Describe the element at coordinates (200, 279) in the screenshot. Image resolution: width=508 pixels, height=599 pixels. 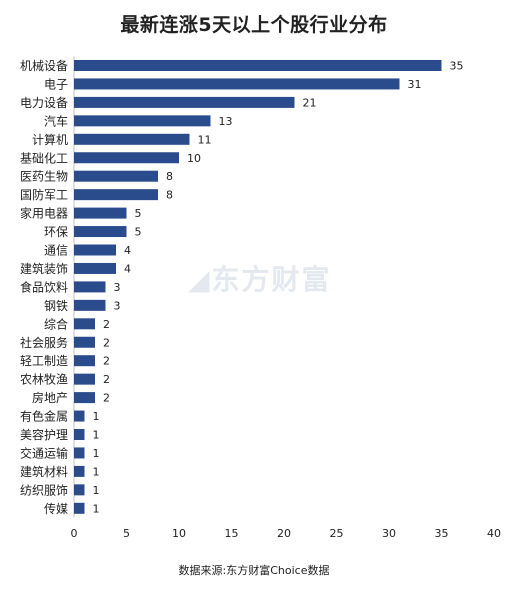
I see `watermark-icon: ◢` at that location.